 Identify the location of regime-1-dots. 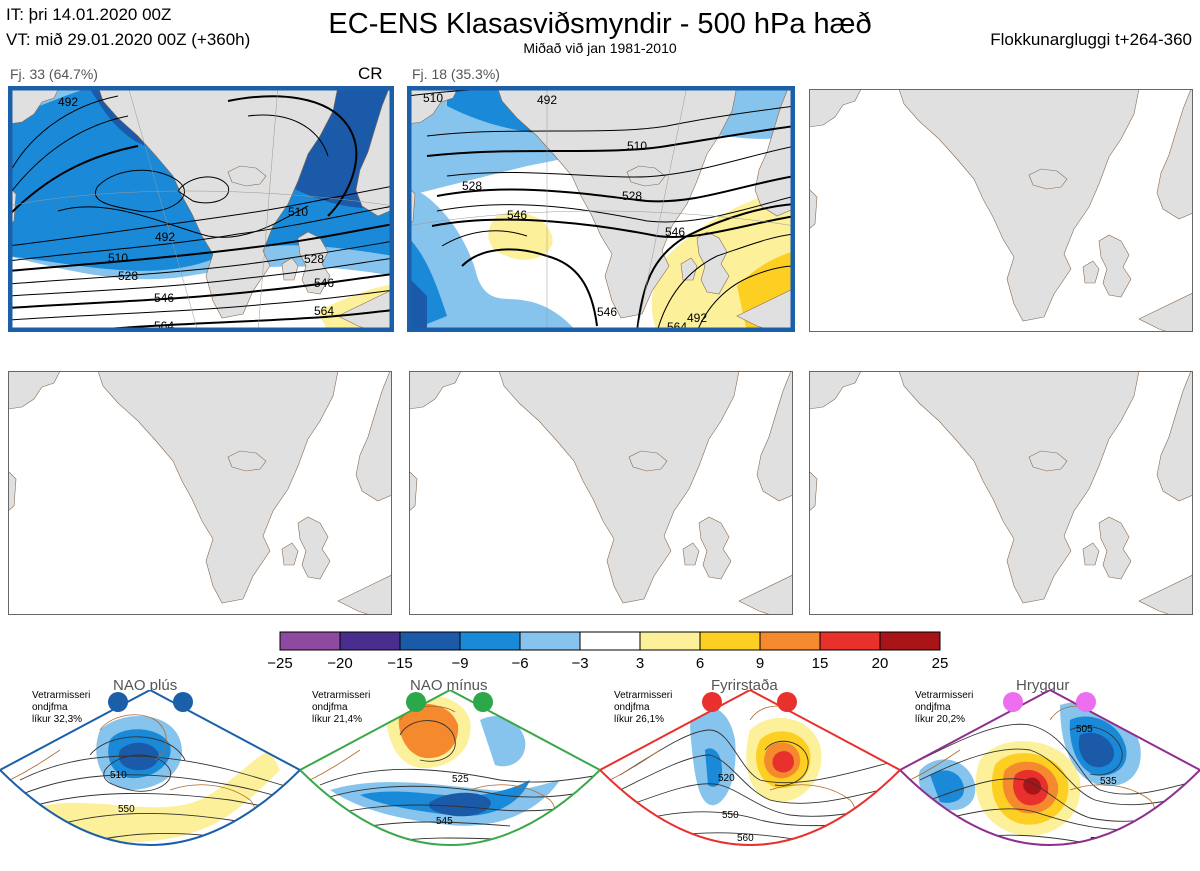
(150, 702).